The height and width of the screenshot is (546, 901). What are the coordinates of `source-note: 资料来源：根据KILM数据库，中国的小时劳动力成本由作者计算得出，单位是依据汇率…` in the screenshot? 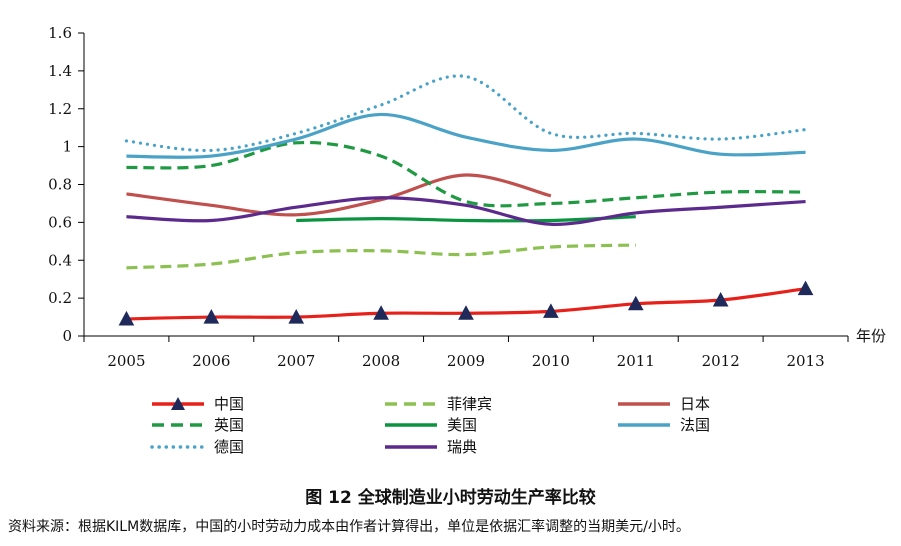 It's located at (349, 527).